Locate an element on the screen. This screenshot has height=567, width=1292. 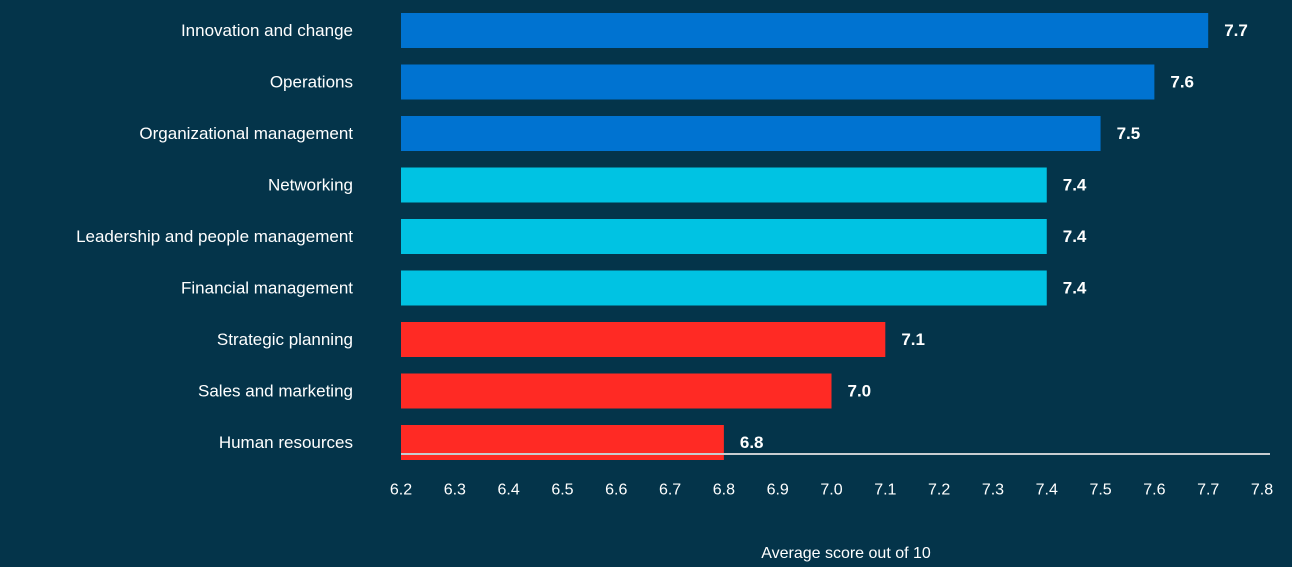
value-label: 7.6 is located at coordinates (1182, 82).